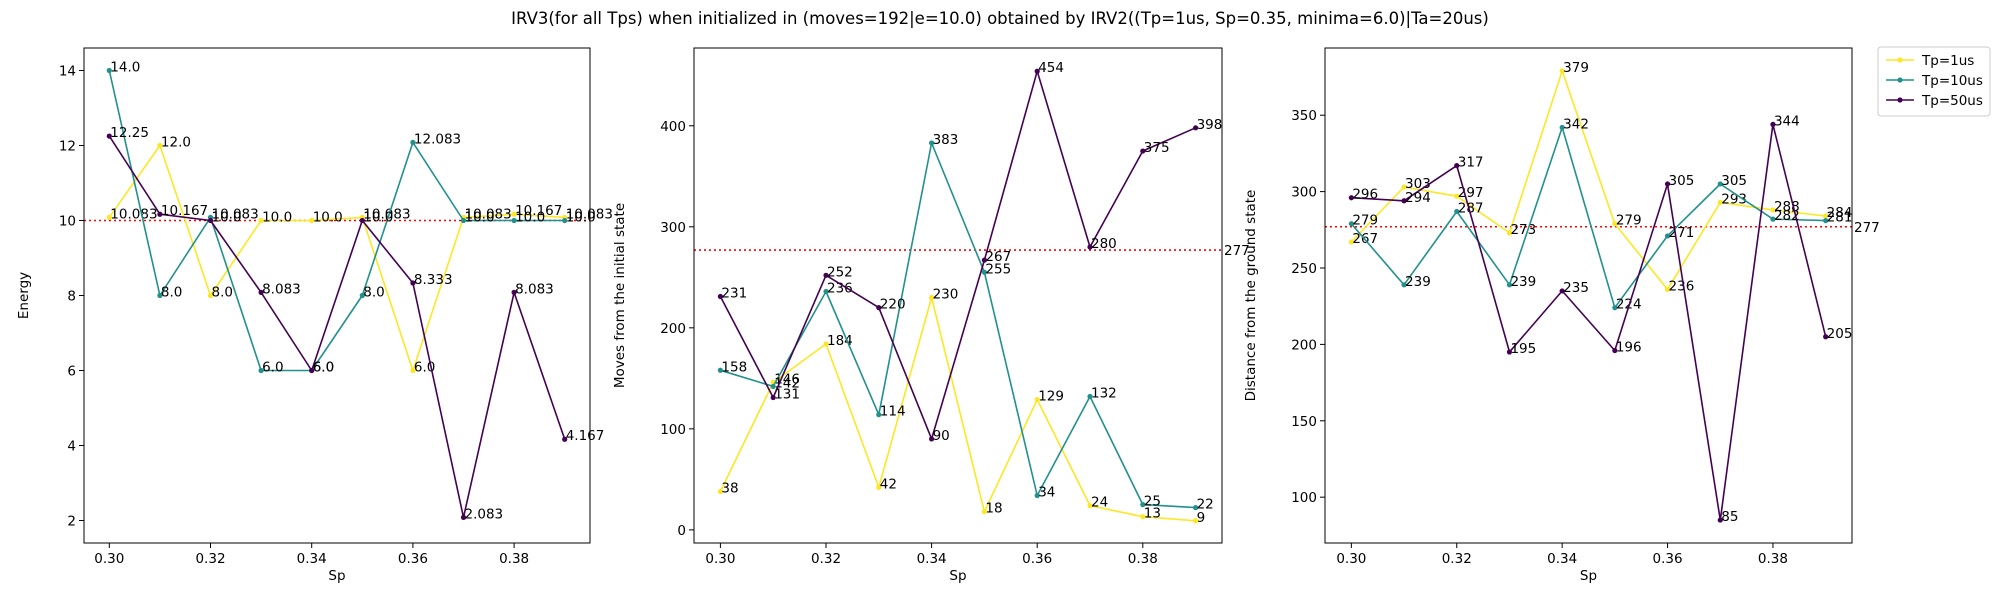 This screenshot has width=2000, height=600. What do you see at coordinates (673, 228) in the screenshot?
I see `y-tick-label: 300` at bounding box center [673, 228].